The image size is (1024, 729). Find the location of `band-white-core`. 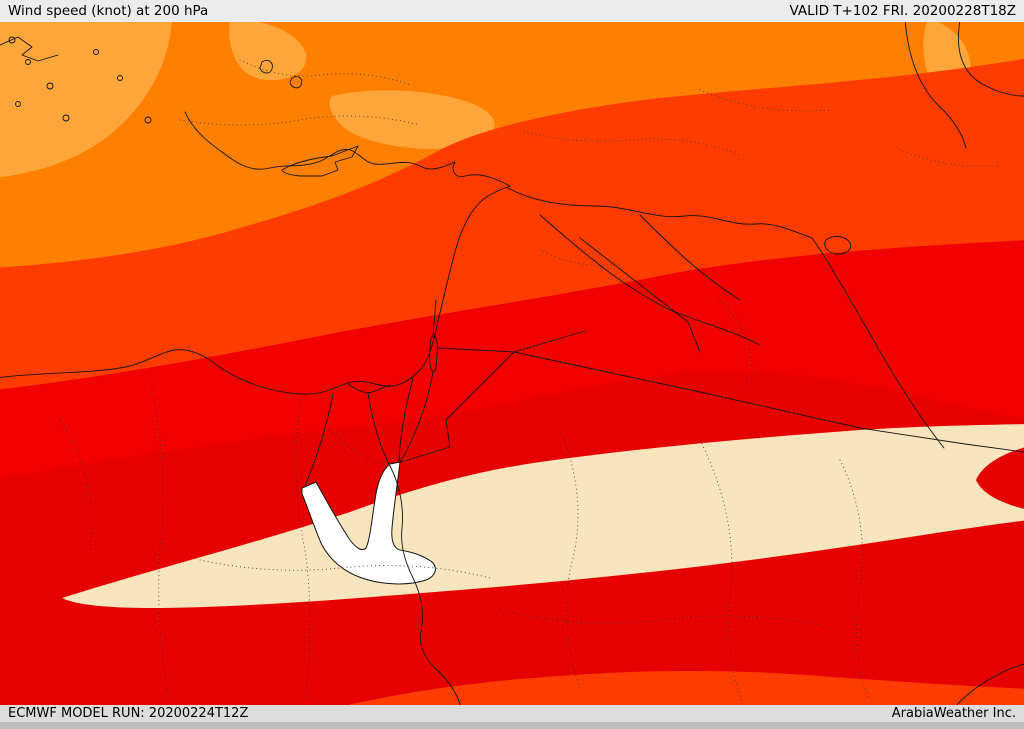

band-white-core is located at coordinates (368, 523).